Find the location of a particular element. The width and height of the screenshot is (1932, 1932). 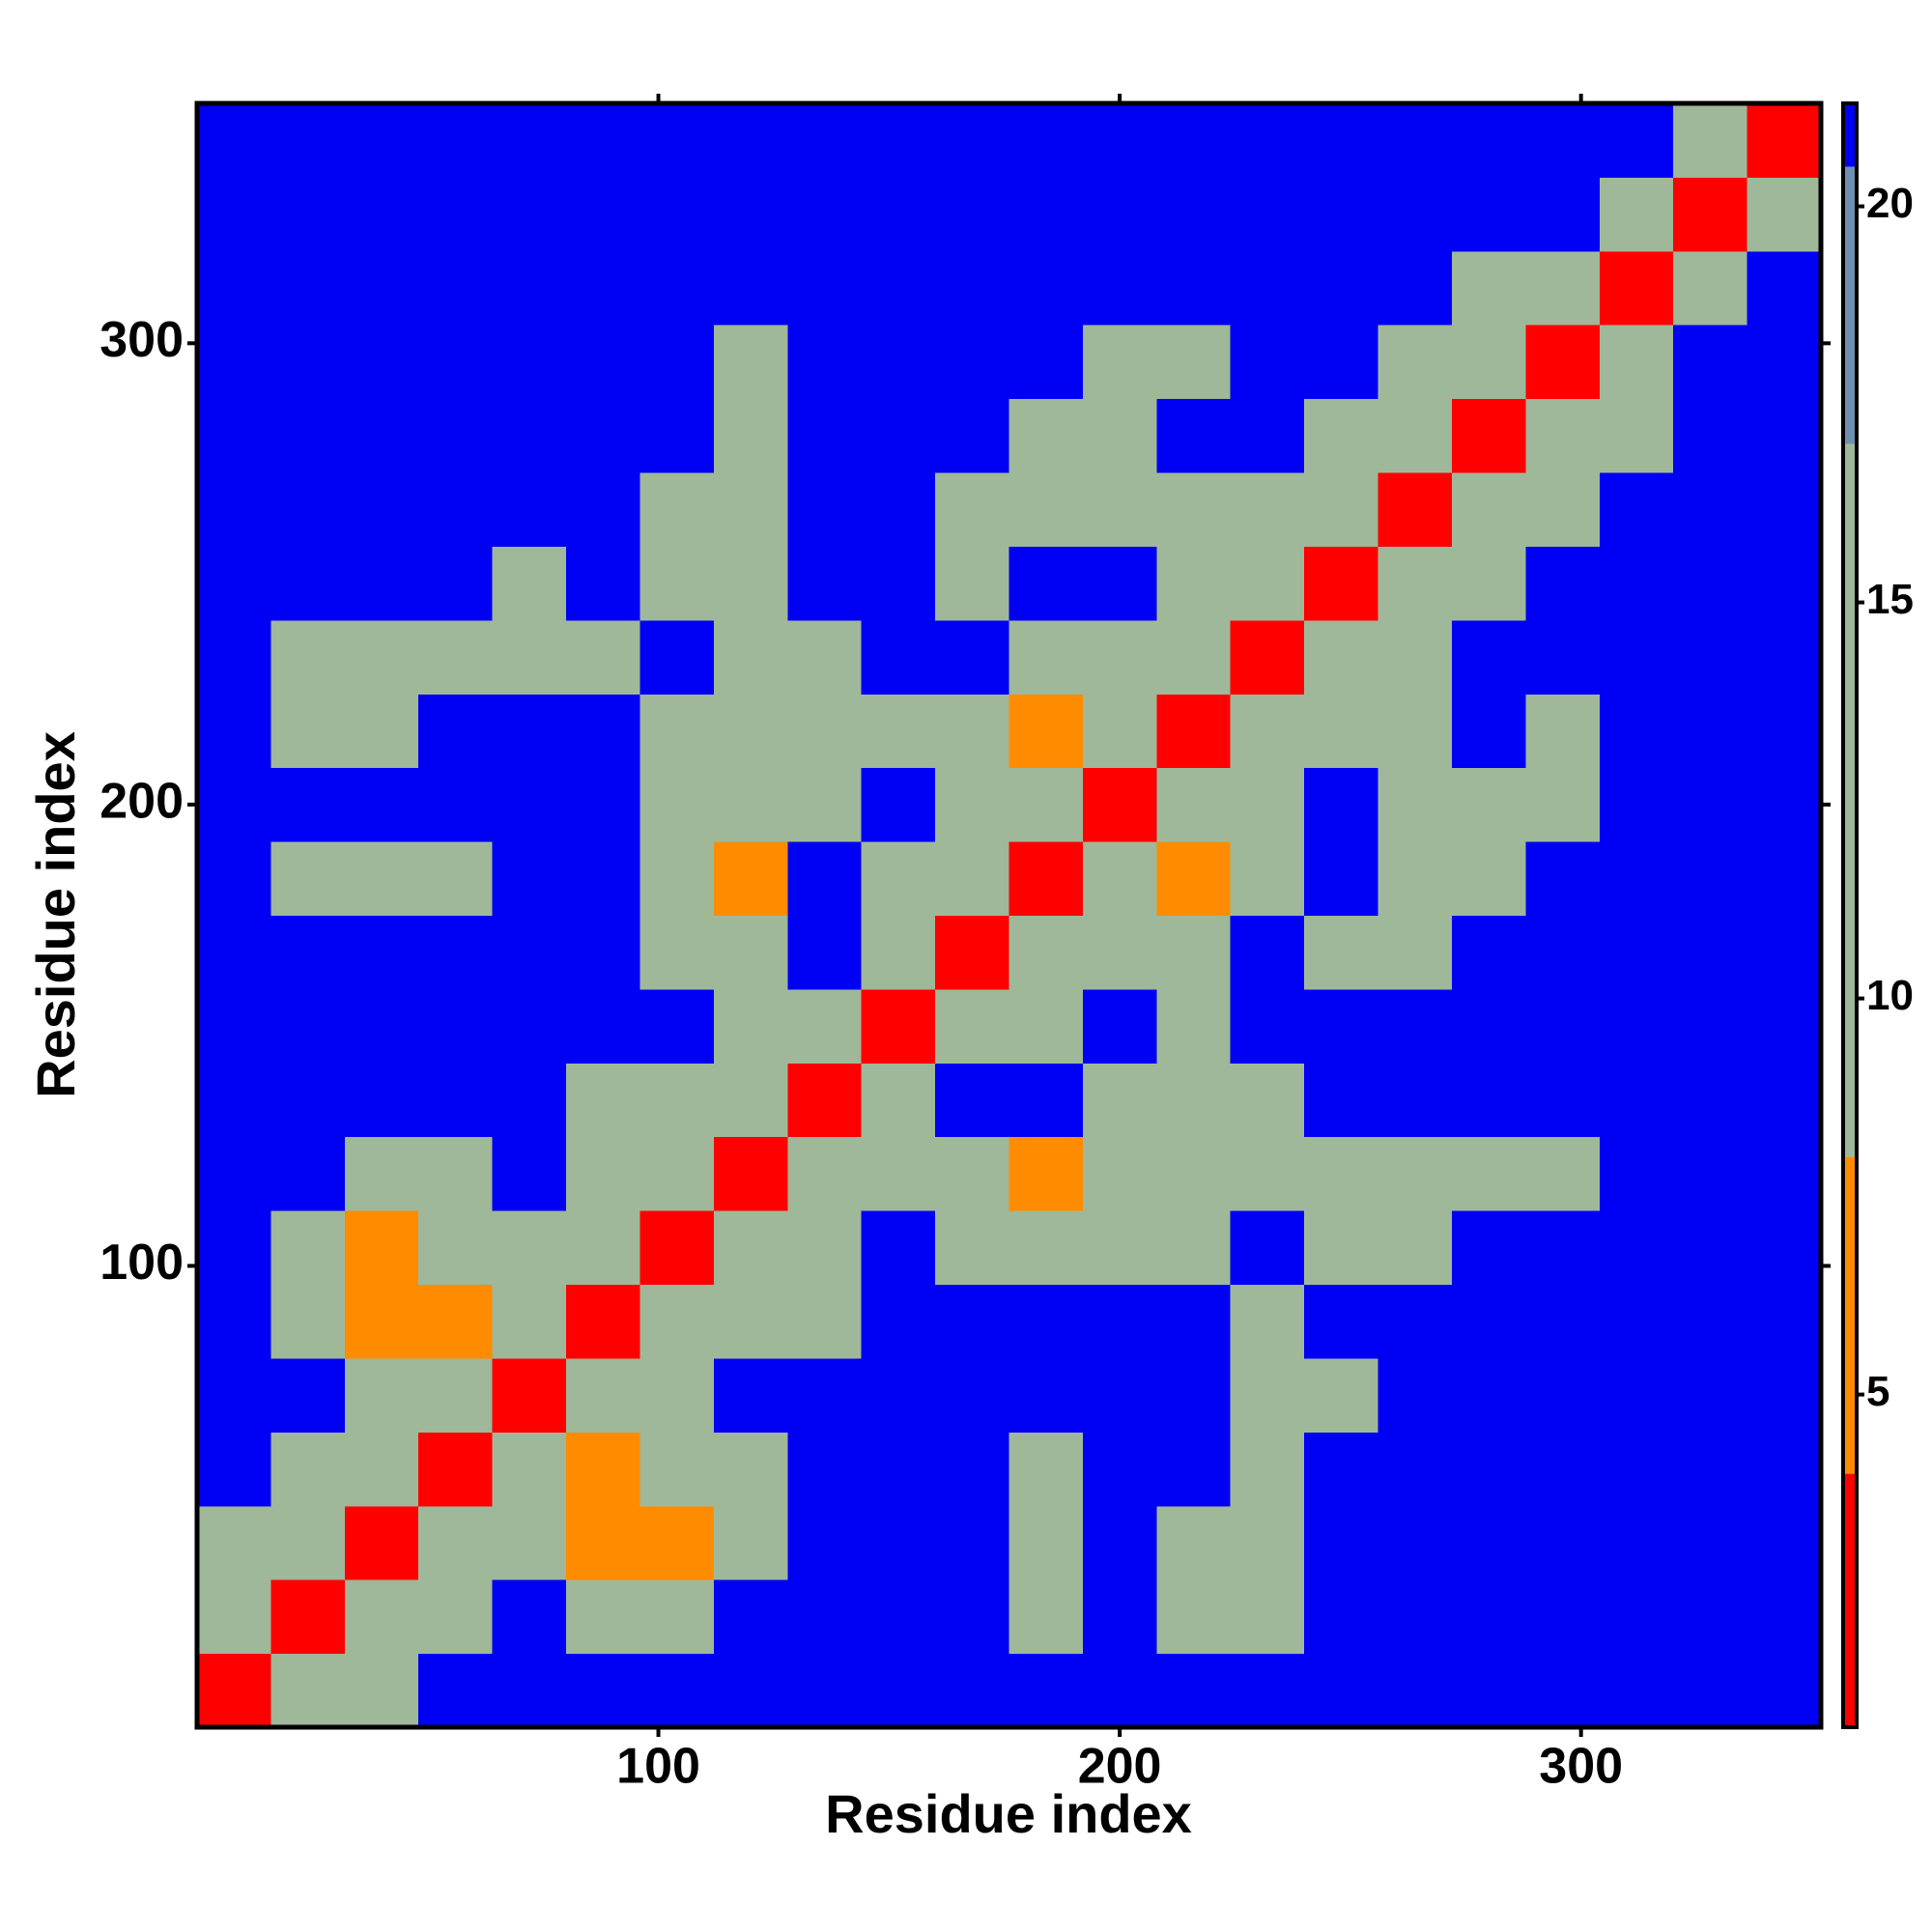

y-tick-label: 200 is located at coordinates (141, 802).